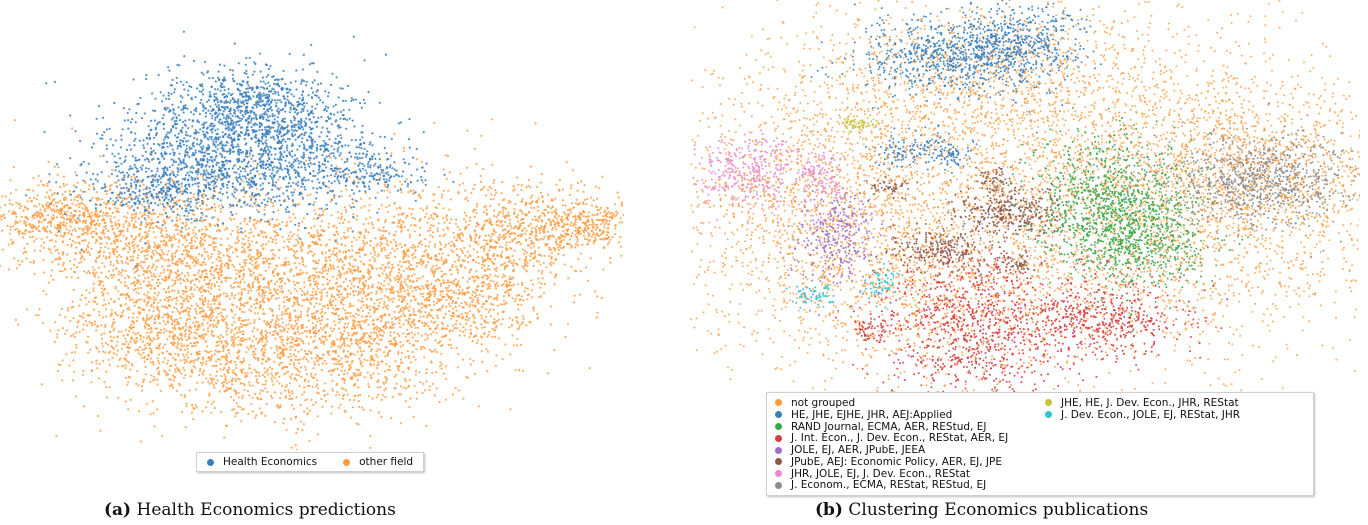 The image size is (1368, 525). I want to click on olive-cluster, so click(864, 124).